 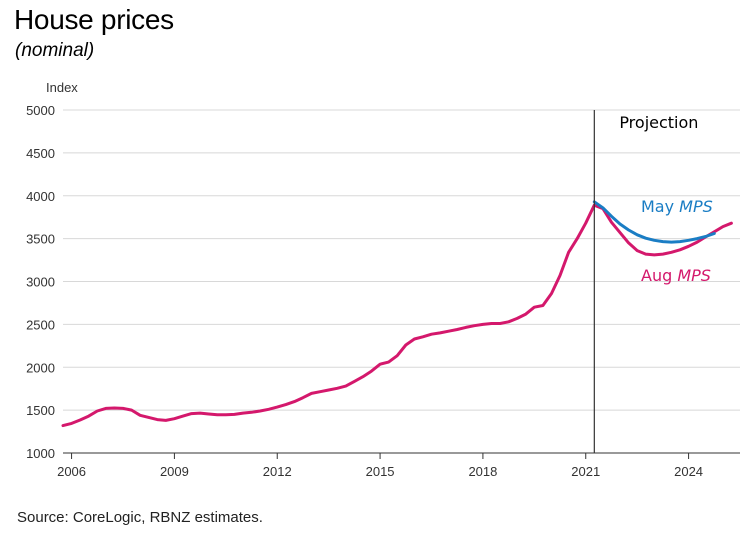 What do you see at coordinates (62, 87) in the screenshot?
I see `y-axis-label: Index` at bounding box center [62, 87].